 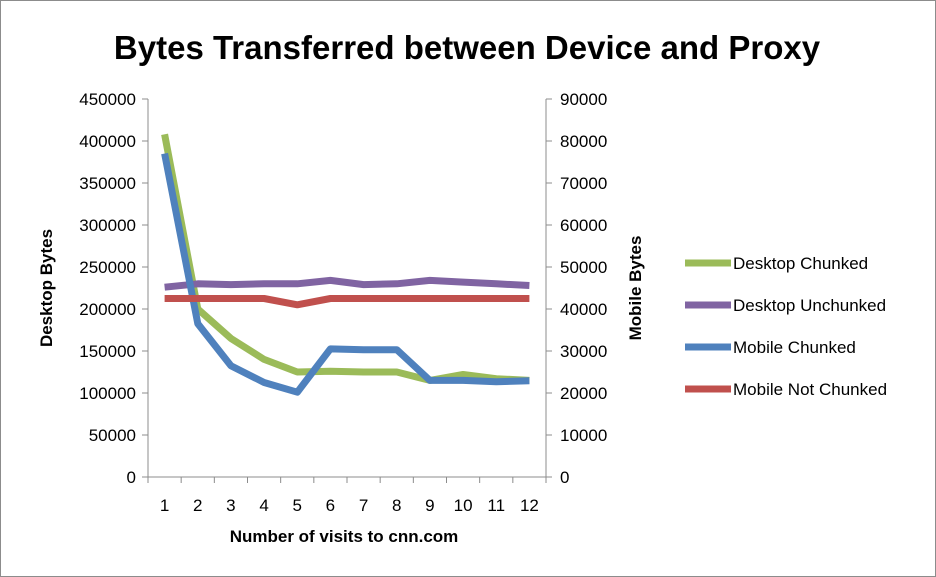 What do you see at coordinates (794, 347) in the screenshot?
I see `legend-label-mobile-chunked: Mobile Chunked` at bounding box center [794, 347].